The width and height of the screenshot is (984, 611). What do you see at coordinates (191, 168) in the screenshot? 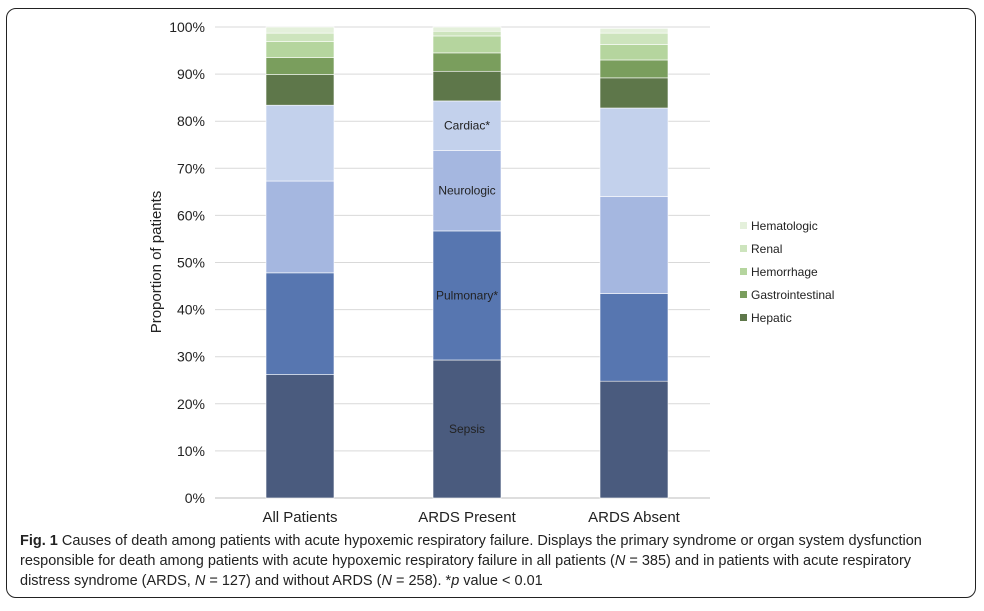
I see `y-tick-label: 70%` at bounding box center [191, 168].